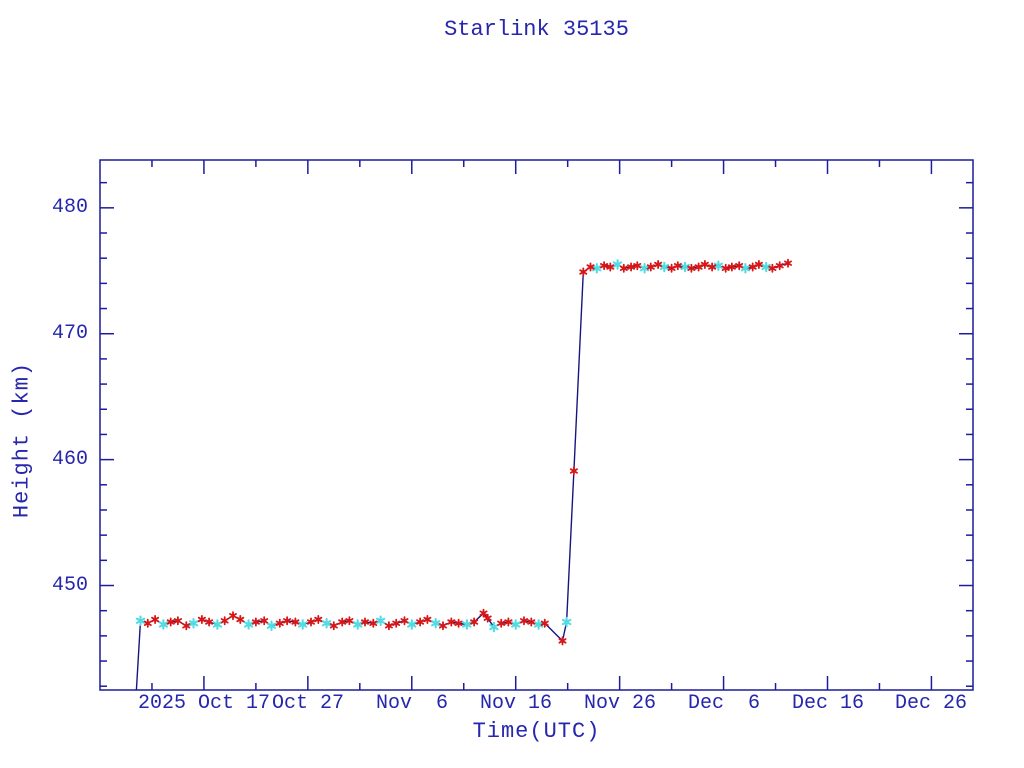 Image resolution: width=1024 pixels, height=768 pixels. What do you see at coordinates (516, 703) in the screenshot?
I see `x-tick-label: Nov 16` at bounding box center [516, 703].